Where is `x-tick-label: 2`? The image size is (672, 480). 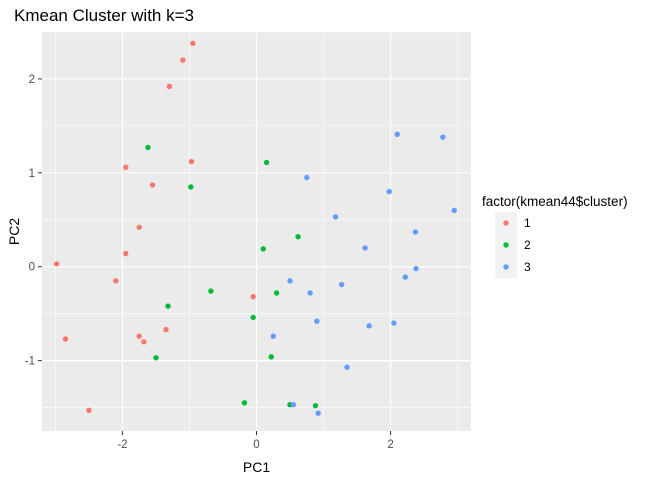 x-tick-label: 2 is located at coordinates (390, 445).